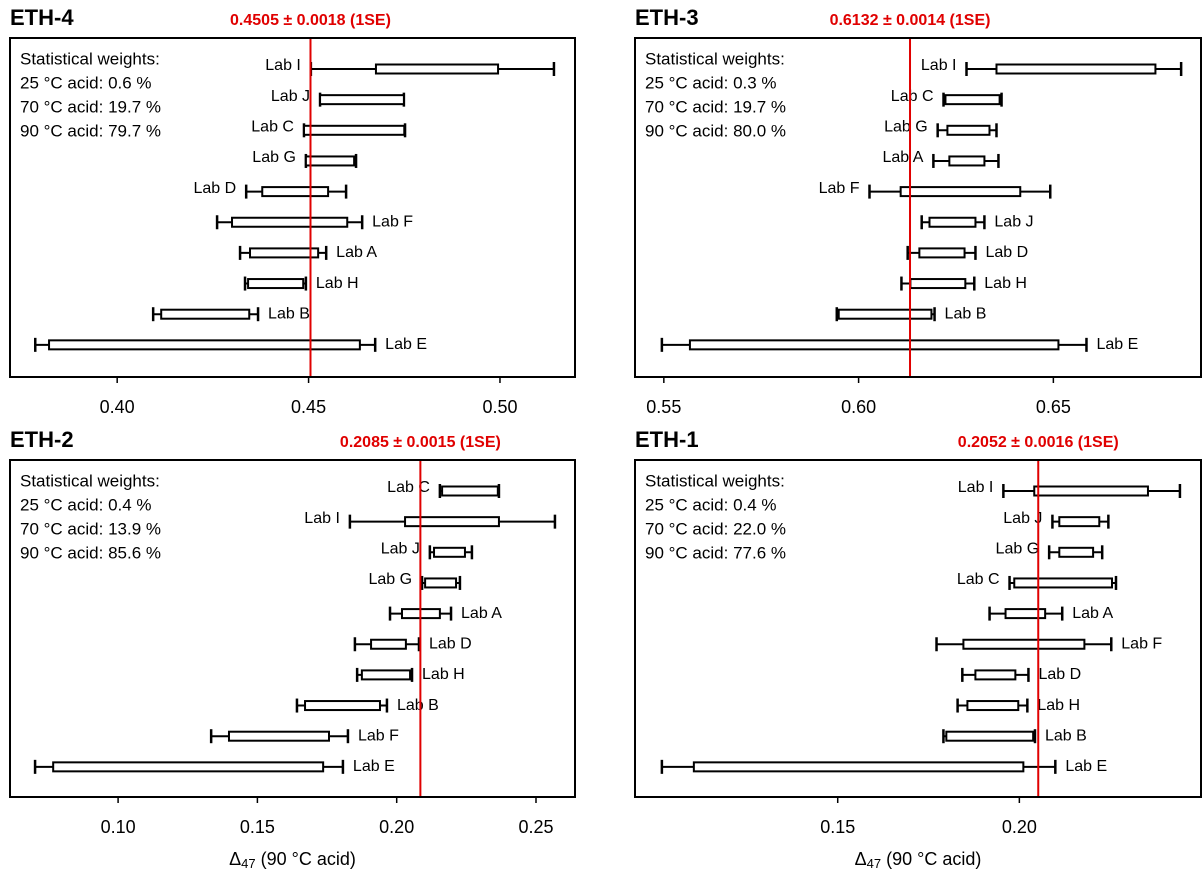  Describe the element at coordinates (420, 442) in the screenshot. I see `mean-label: 0.2085 ± 0.0015 (1SE)` at that location.